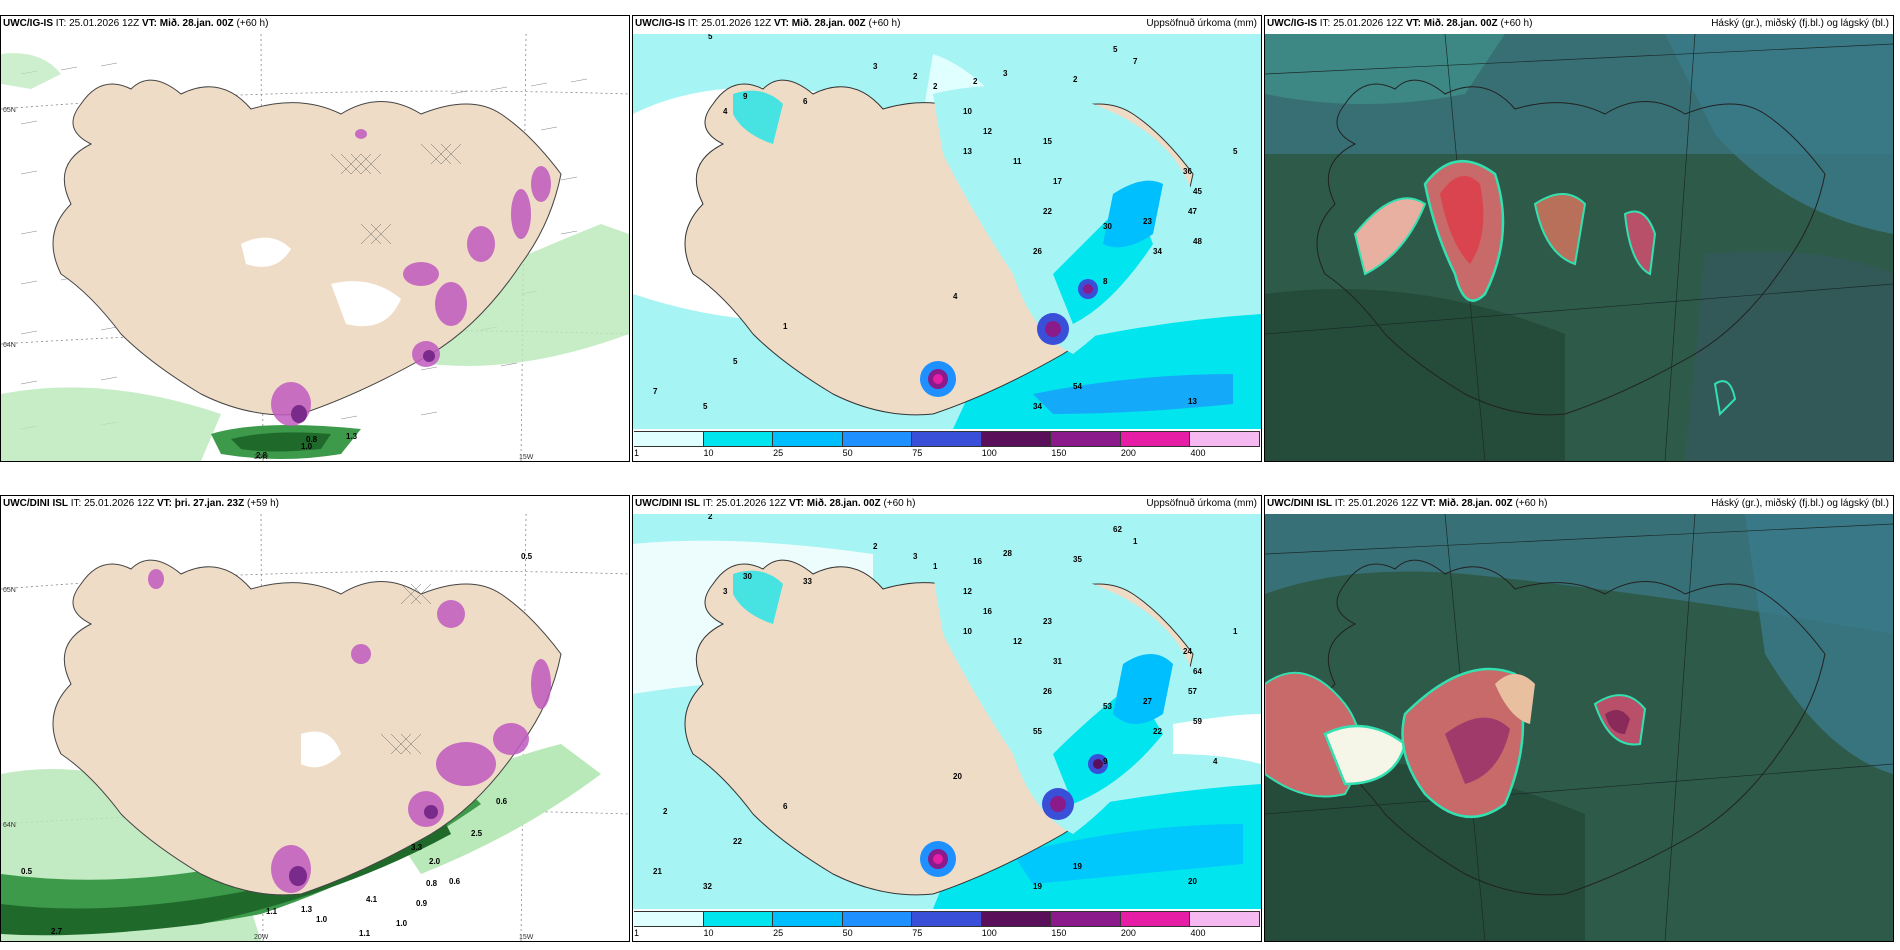 This screenshot has width=1900, height=950. Describe the element at coordinates (1117, 529) in the screenshot. I see `precip-value-label: 62` at that location.